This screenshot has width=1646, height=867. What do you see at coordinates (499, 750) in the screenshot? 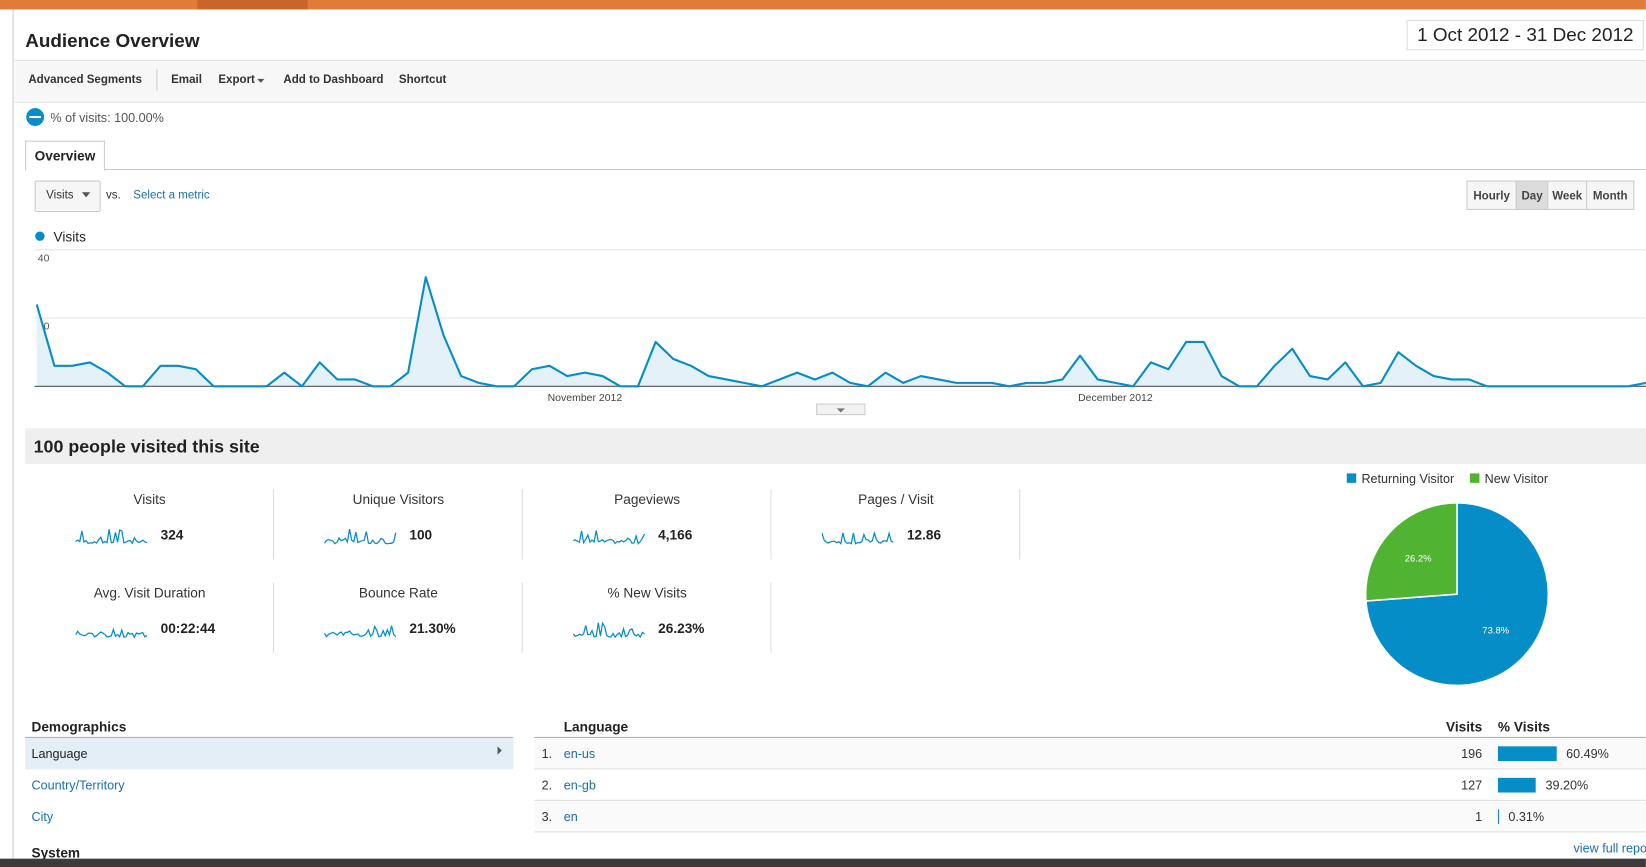
I see `row-arrow` at bounding box center [499, 750].